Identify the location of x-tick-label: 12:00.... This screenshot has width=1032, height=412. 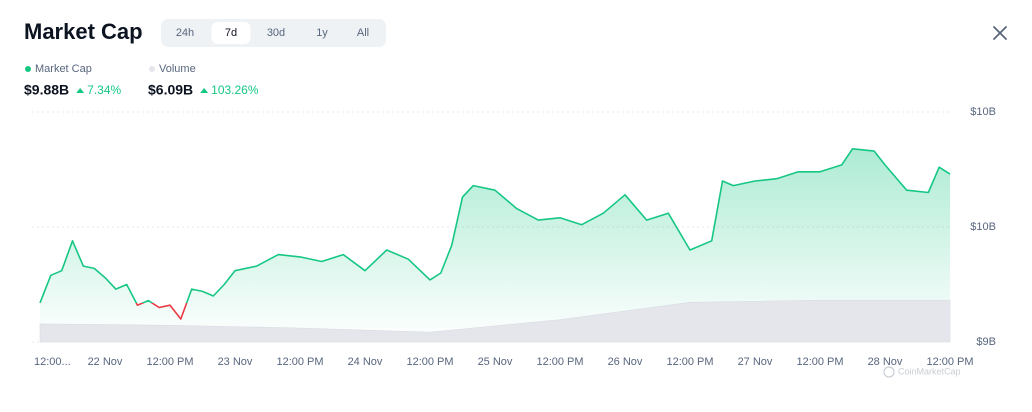
(52, 362).